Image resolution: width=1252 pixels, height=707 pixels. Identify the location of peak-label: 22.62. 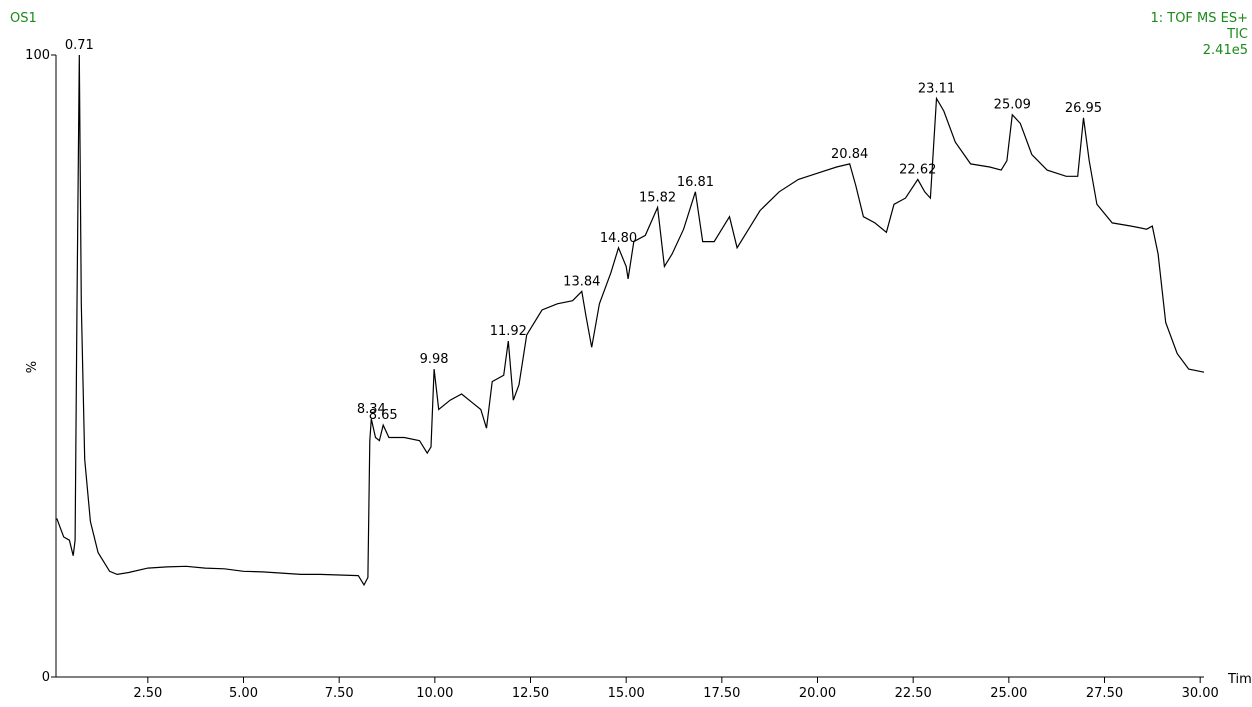
(917, 169).